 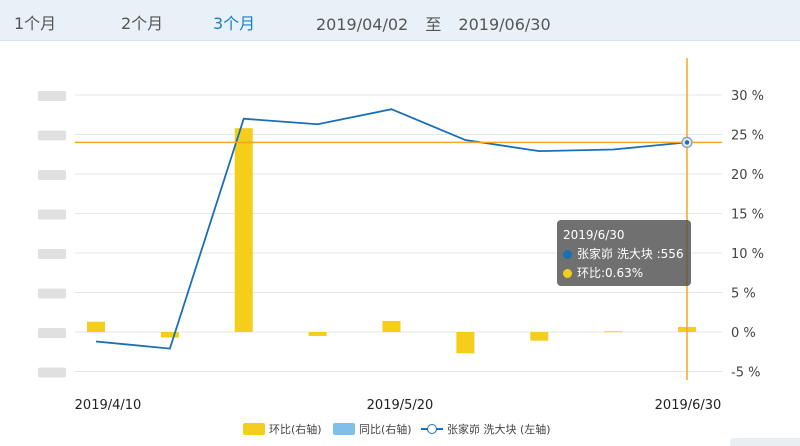 I want to click on tooltip-line-label: 张家峁 洗大块 :556, so click(x=630, y=254).